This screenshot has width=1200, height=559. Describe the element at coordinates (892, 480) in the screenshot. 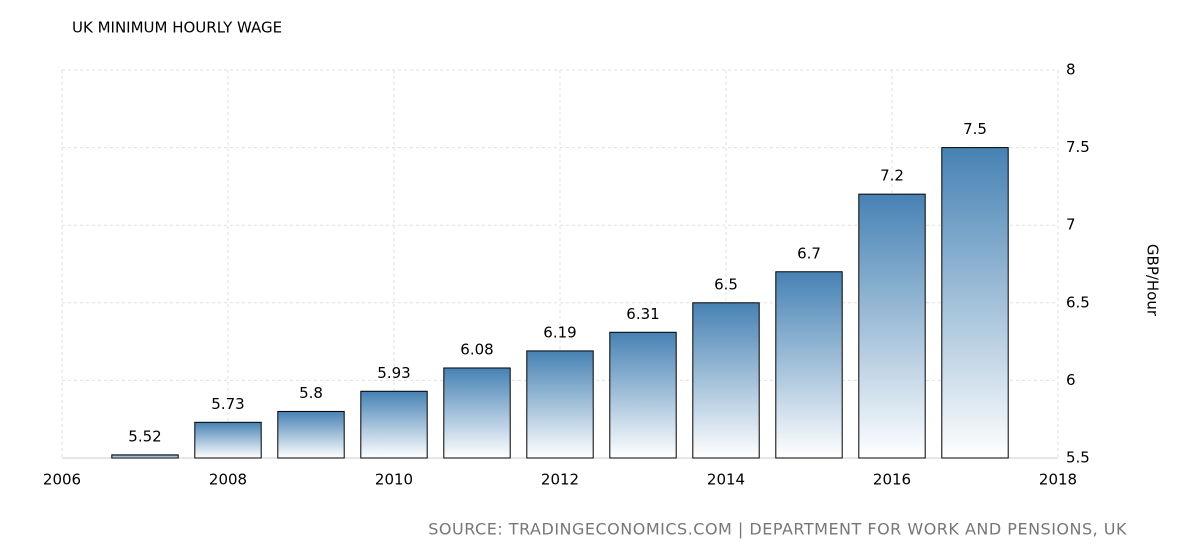

I see `x-tick-label: 2016` at that location.